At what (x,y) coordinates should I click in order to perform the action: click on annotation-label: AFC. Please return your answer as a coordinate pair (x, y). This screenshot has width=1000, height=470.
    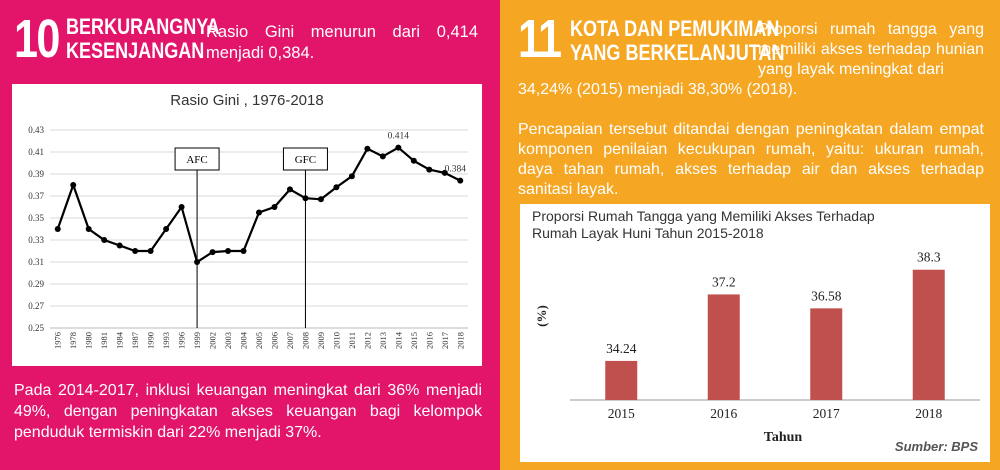
    Looking at the image, I should click on (196, 160).